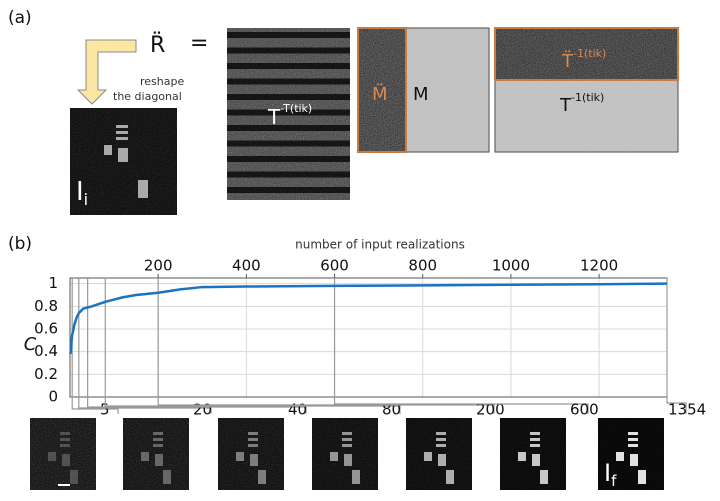 This screenshot has width=720, height=501. I want to click on r-matrix-label: R̈, so click(157, 45).